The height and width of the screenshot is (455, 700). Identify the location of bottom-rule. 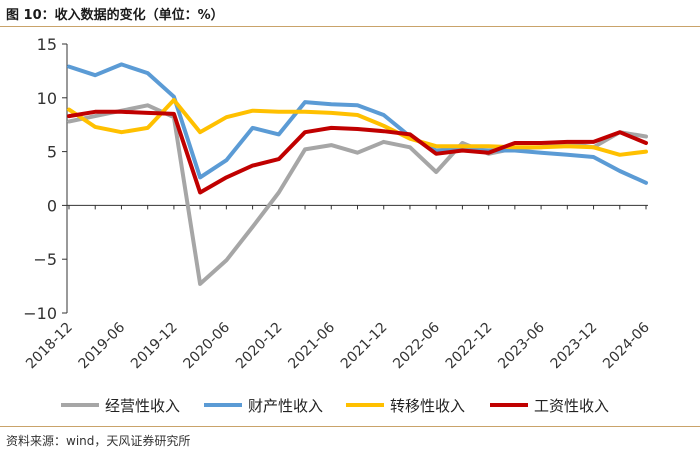
(350, 426).